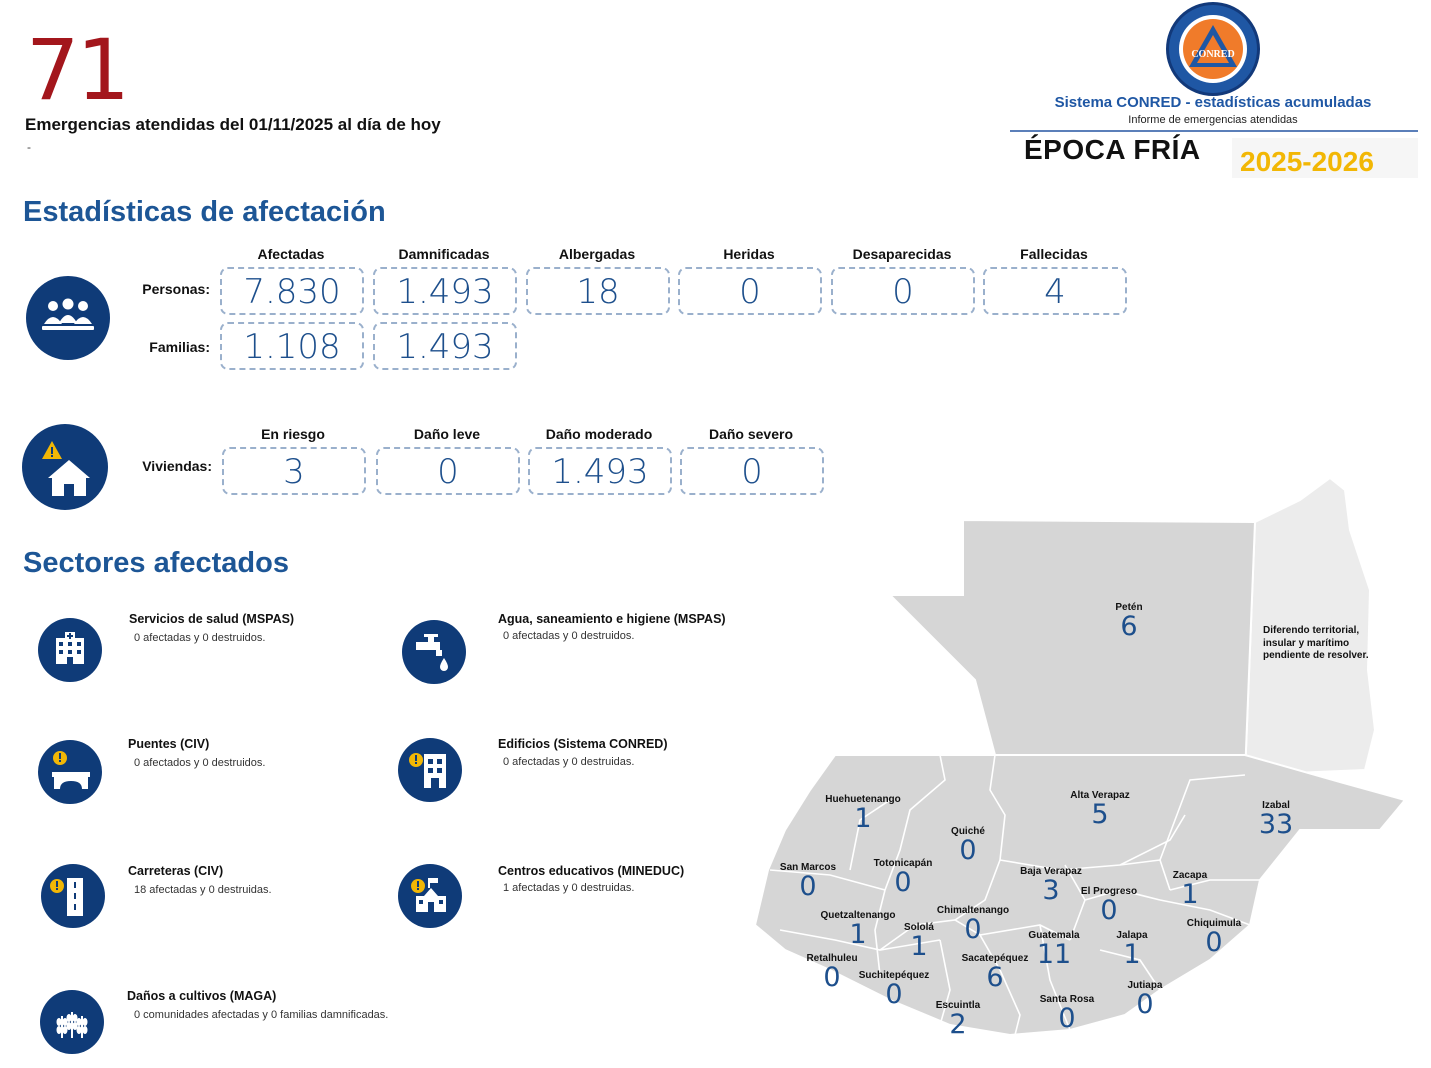  What do you see at coordinates (179, 347) in the screenshot?
I see `familias-label: Familias:` at bounding box center [179, 347].